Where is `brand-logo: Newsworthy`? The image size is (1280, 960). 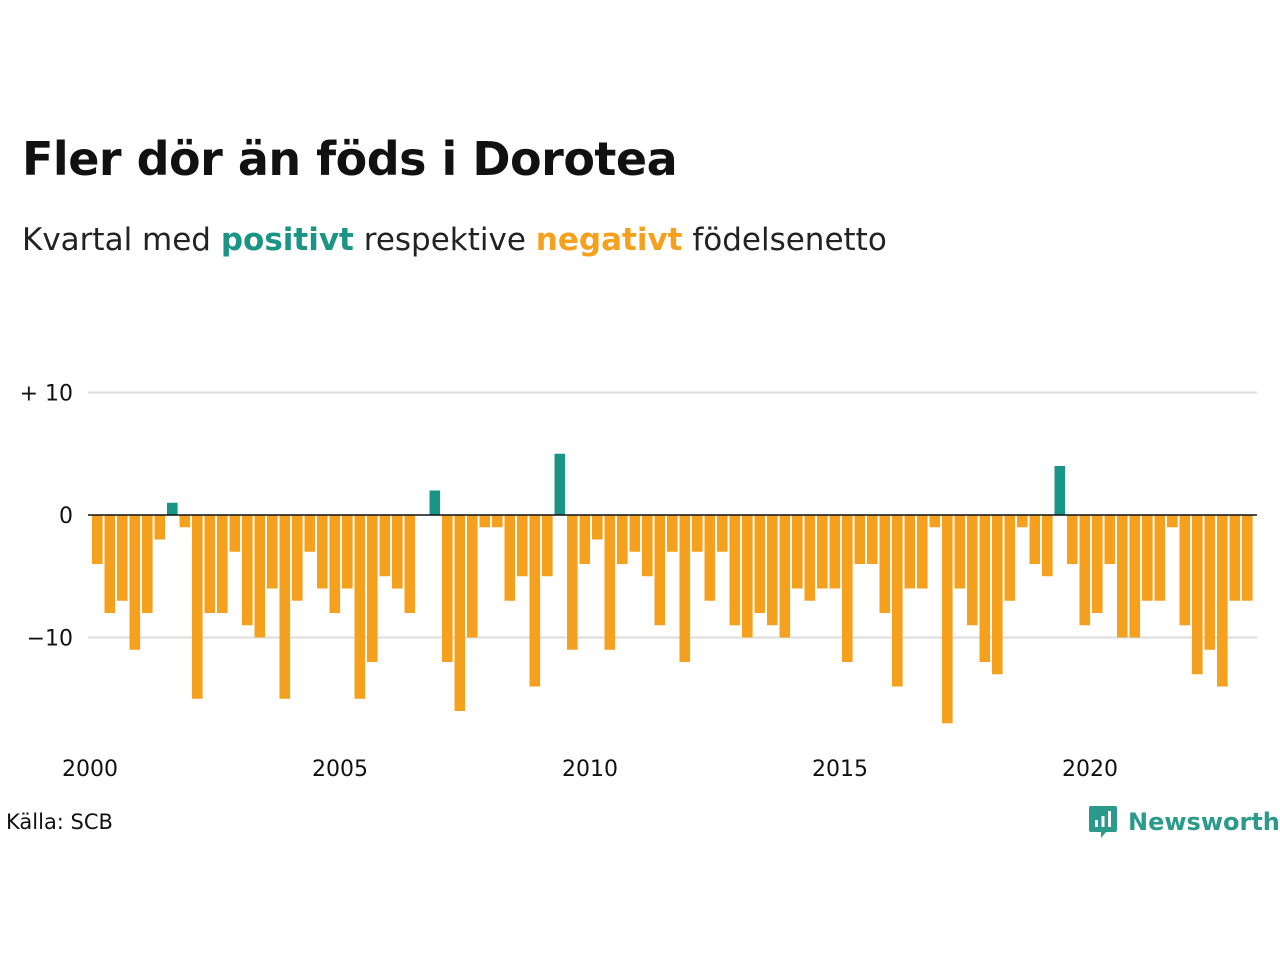 brand-logo: Newsworthy is located at coordinates (1184, 822).